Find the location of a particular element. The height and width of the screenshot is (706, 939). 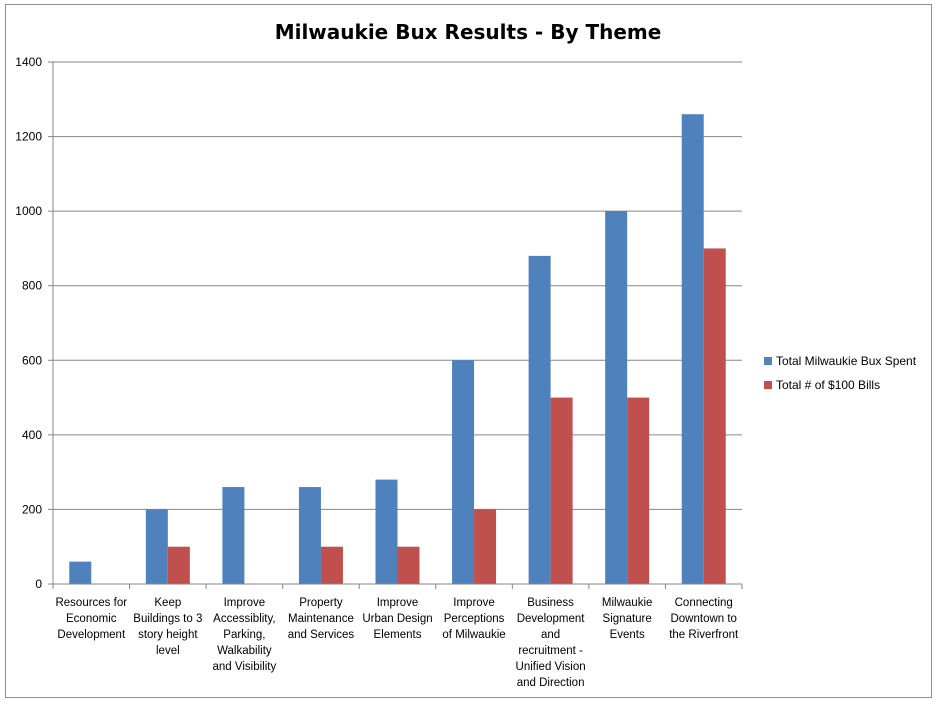

x-category-label: Keep Buildings to 3 story height level is located at coordinates (167, 627).